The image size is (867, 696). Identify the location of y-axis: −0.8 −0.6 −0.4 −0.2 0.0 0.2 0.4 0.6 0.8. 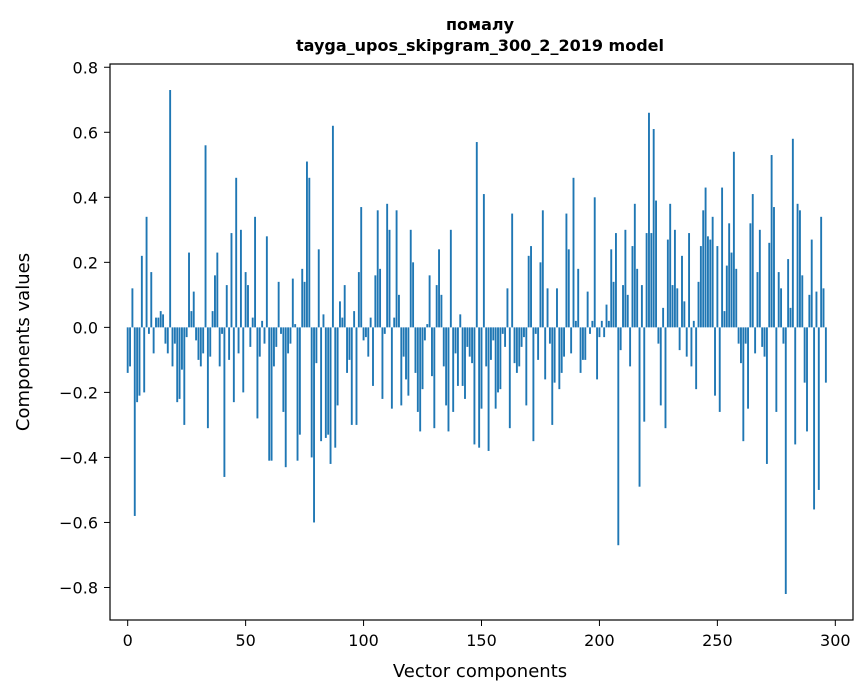
(84, 327).